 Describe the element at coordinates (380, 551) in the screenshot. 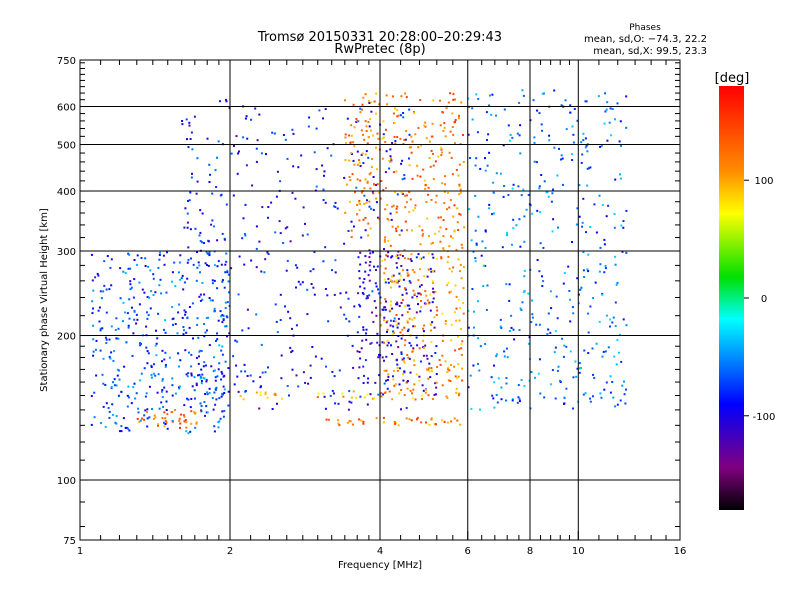

I see `x-tick-label: 4` at that location.